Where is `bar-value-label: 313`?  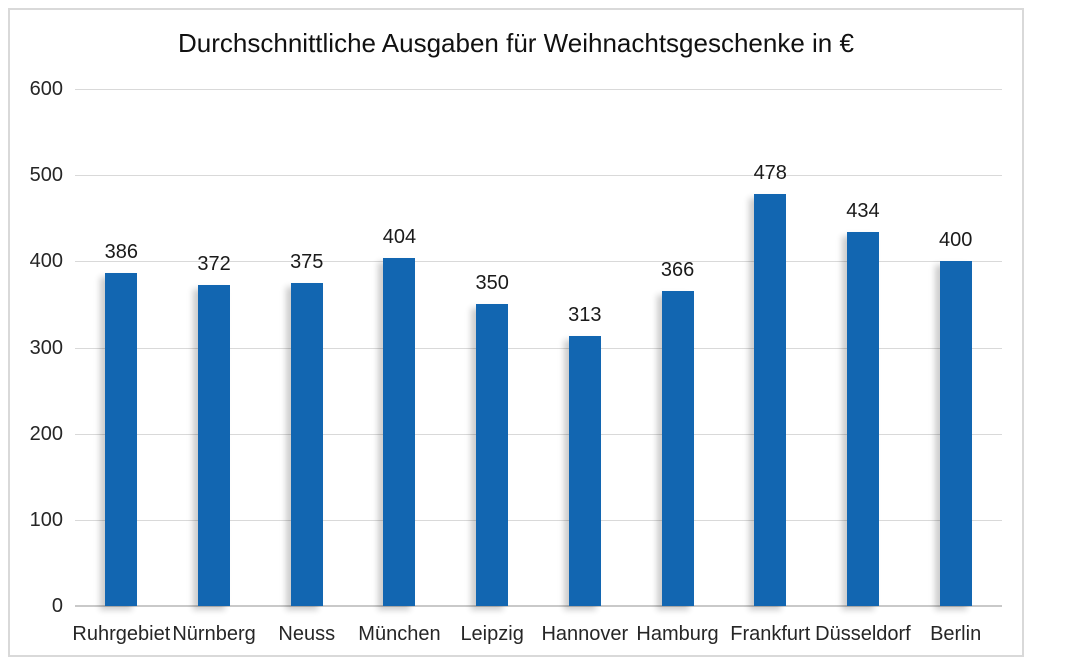 bar-value-label: 313 is located at coordinates (585, 315).